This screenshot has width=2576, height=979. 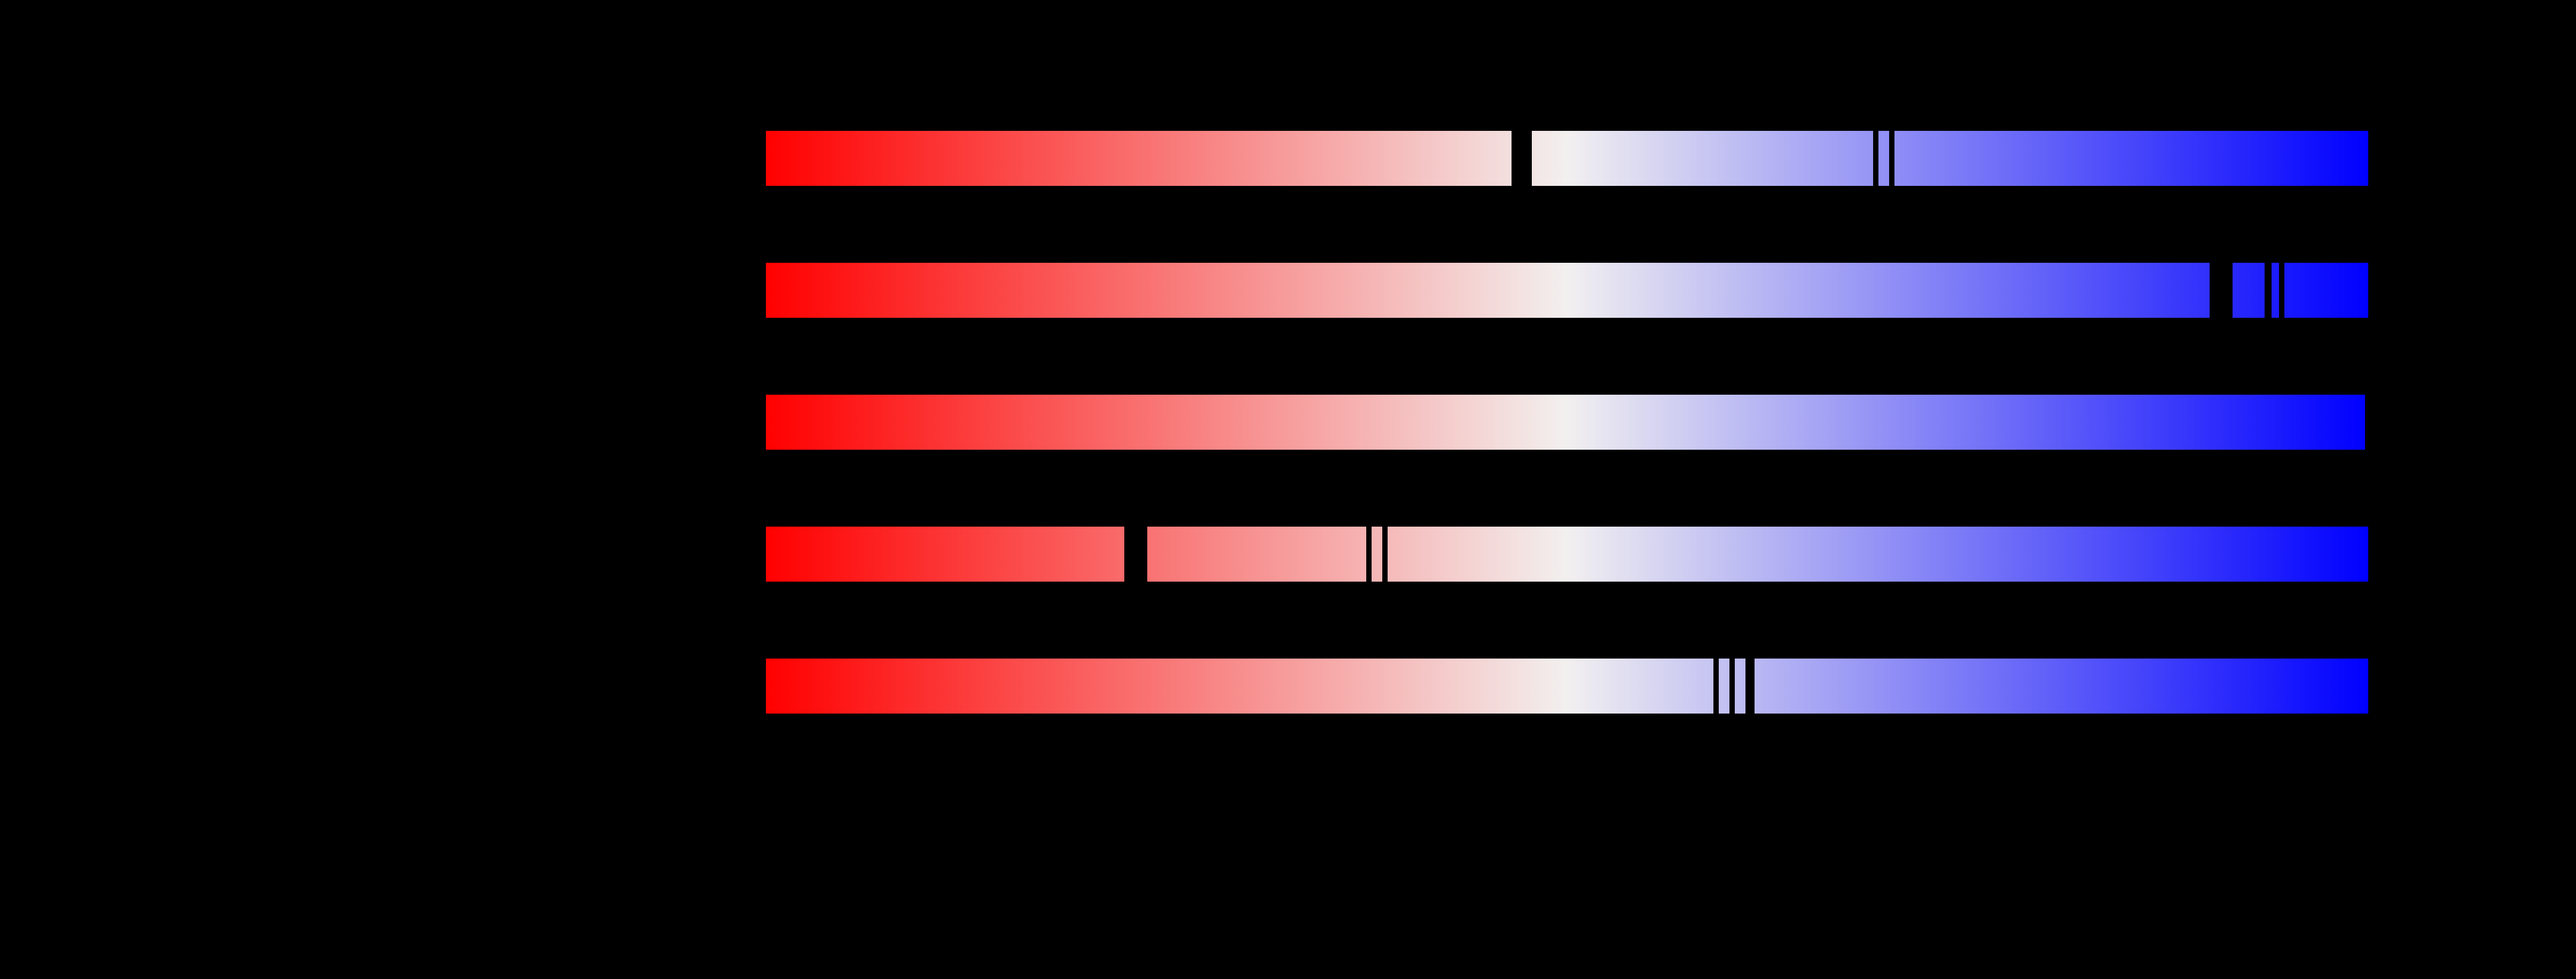 I want to click on track-label: Track 2, so click(x=712, y=290).